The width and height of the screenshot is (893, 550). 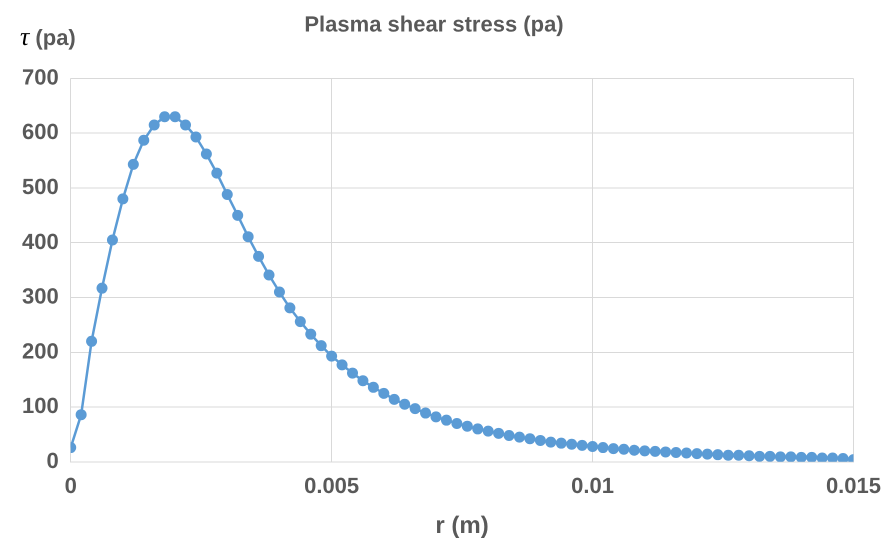 What do you see at coordinates (40, 296) in the screenshot?
I see `y-tick-label: 300` at bounding box center [40, 296].